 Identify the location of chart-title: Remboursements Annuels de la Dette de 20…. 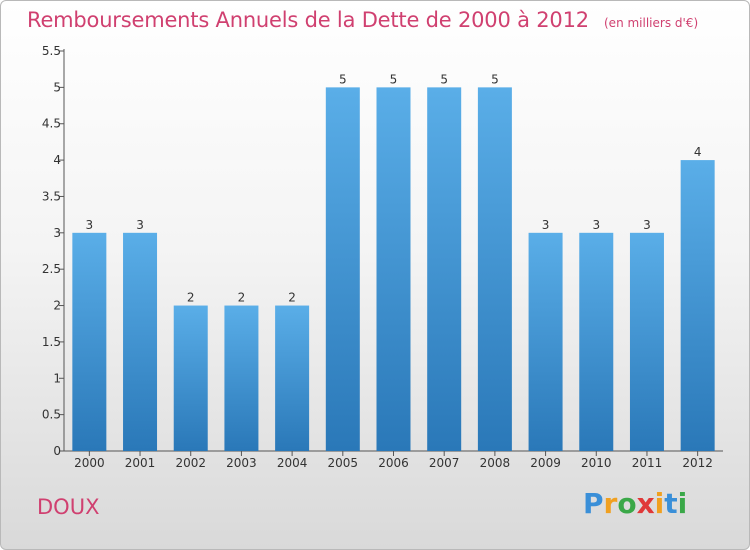
(362, 20).